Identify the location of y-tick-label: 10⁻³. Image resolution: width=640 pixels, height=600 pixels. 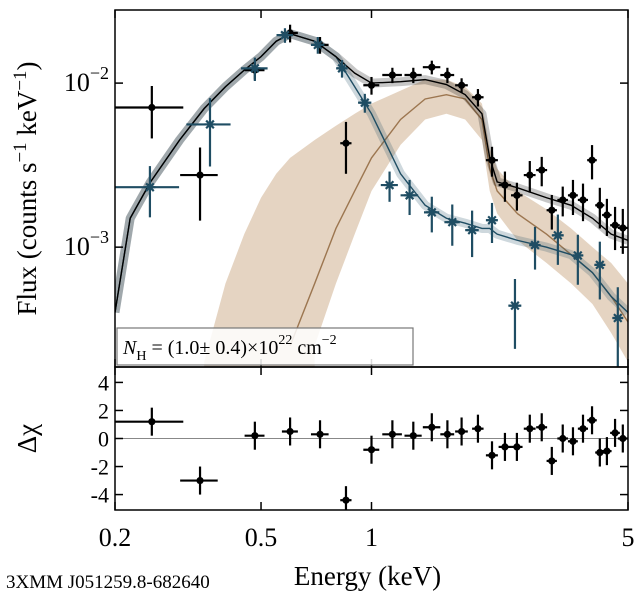
(86, 244).